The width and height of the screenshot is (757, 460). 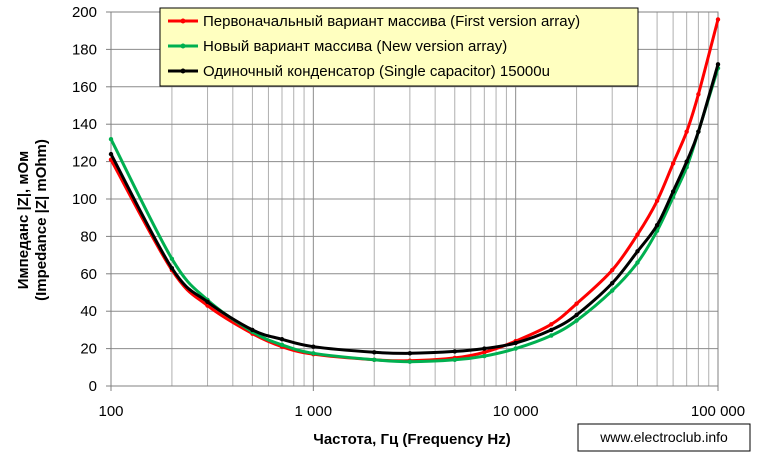 I want to click on y-axis-title-line2: (Impedance |Z| mOhm), so click(x=41, y=220).